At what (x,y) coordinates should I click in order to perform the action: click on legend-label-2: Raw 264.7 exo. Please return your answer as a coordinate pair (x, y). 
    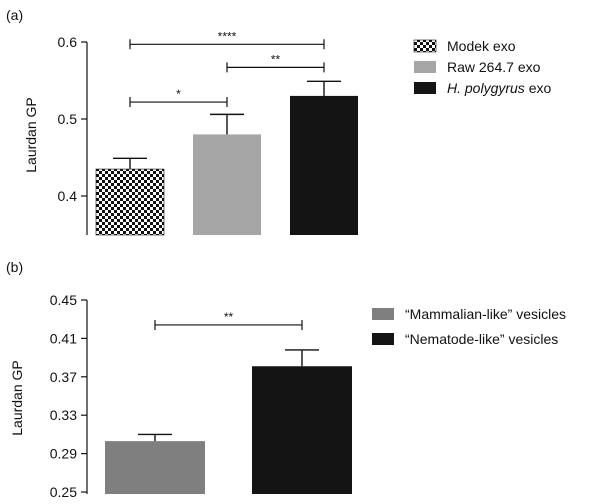
    Looking at the image, I should click on (494, 67).